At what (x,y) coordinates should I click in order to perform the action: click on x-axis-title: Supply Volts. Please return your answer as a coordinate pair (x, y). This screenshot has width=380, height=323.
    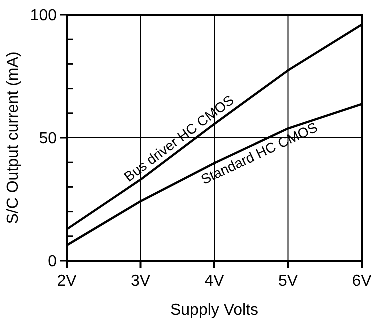
    Looking at the image, I should click on (214, 310).